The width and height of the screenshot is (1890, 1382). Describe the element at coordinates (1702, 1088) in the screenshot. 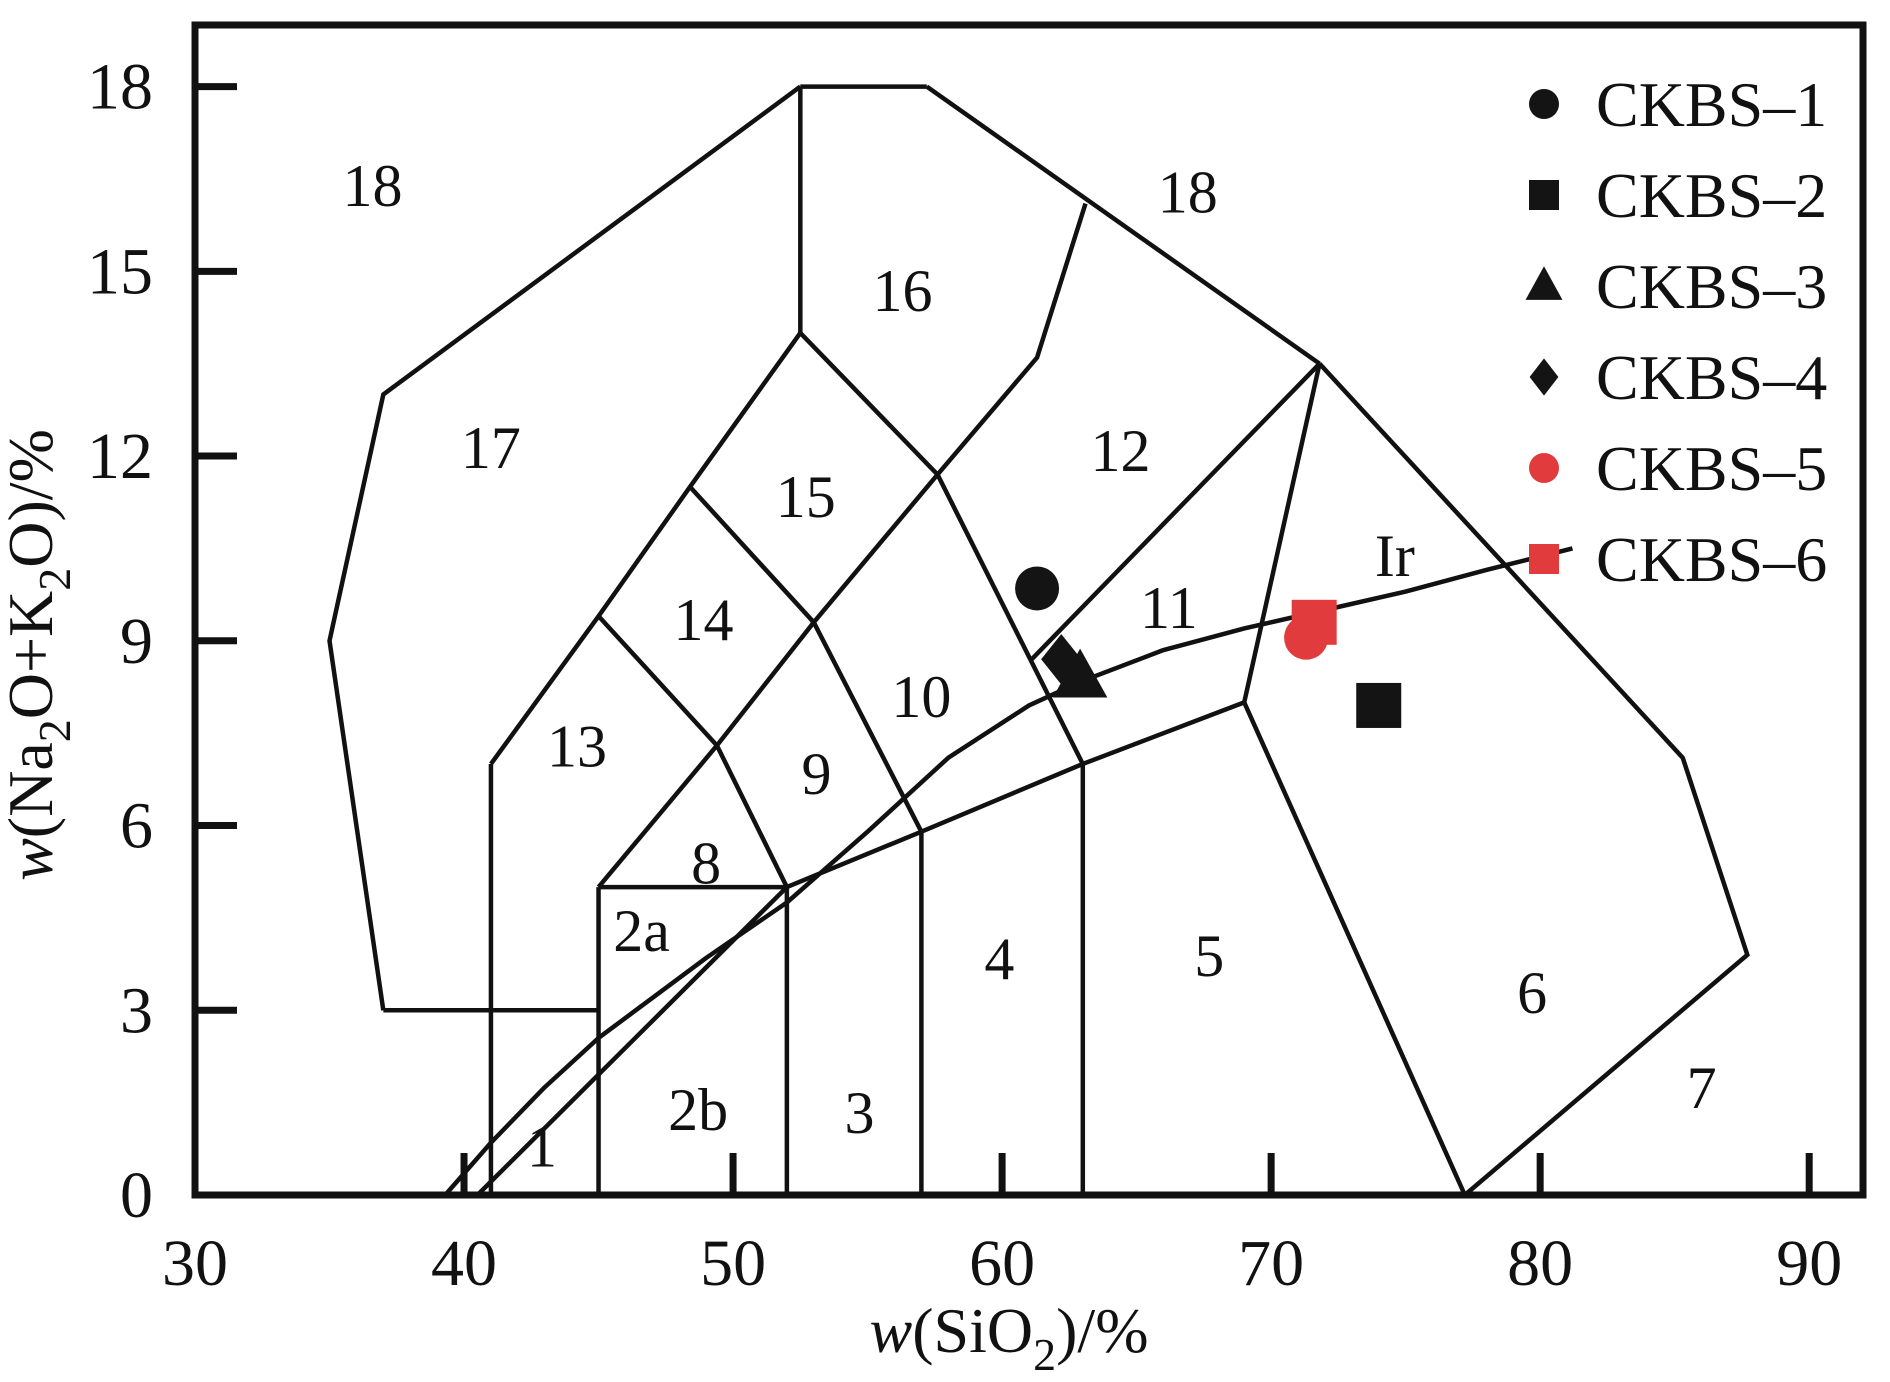

I see `field-label-7: 7` at that location.